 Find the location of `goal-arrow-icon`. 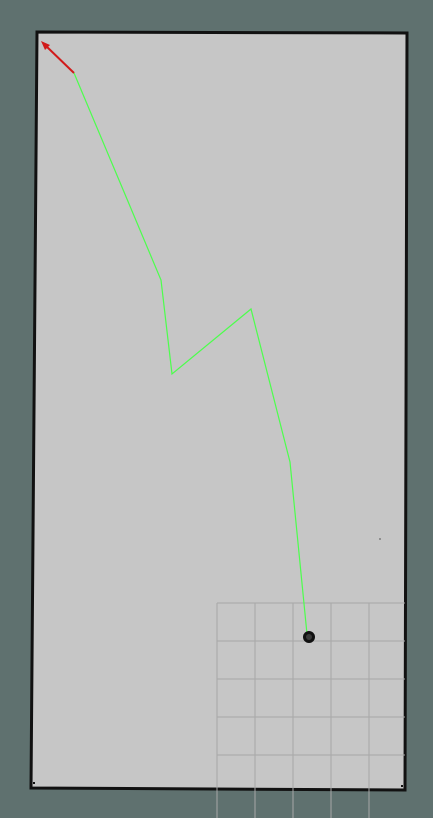

goal-arrow-icon is located at coordinates (58, 57).